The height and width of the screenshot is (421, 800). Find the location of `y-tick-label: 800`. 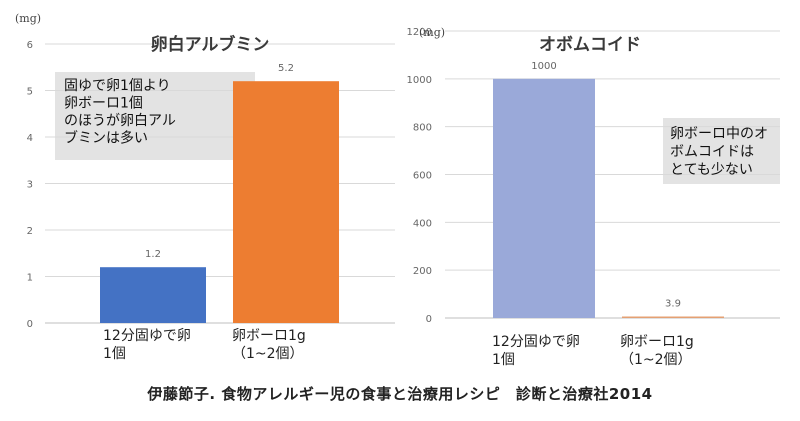

y-tick-label: 800 is located at coordinates (422, 128).